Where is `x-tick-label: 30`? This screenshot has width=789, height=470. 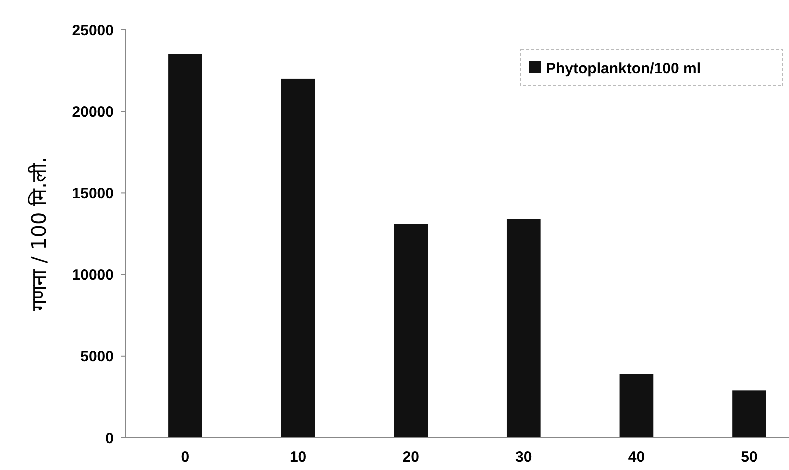 x-tick-label: 30 is located at coordinates (524, 457).